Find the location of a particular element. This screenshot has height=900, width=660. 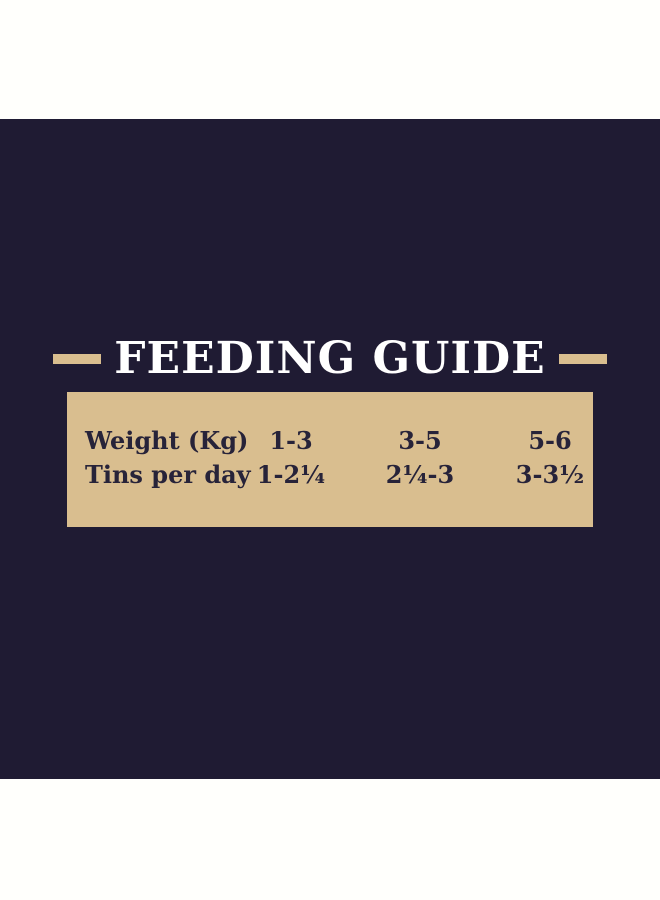

tins-per-day-cell: 2¼-3 is located at coordinates (420, 474).